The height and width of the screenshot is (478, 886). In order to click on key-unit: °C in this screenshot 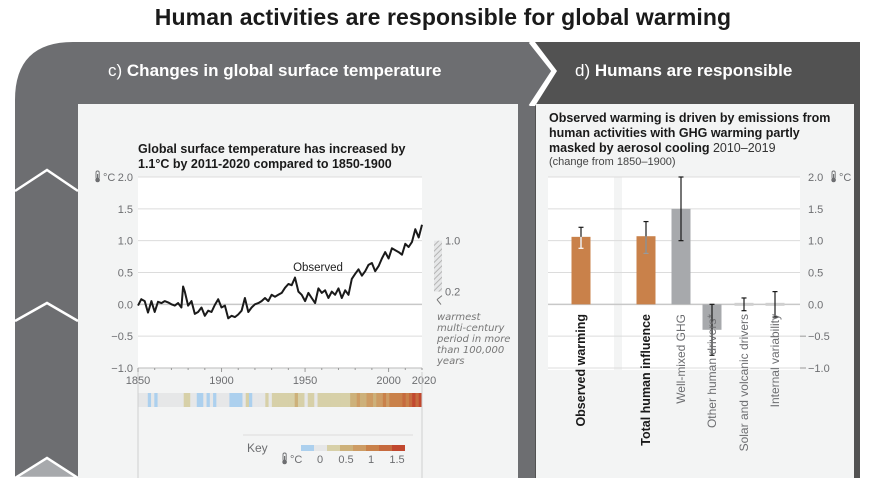, I will do `click(296, 460)`.